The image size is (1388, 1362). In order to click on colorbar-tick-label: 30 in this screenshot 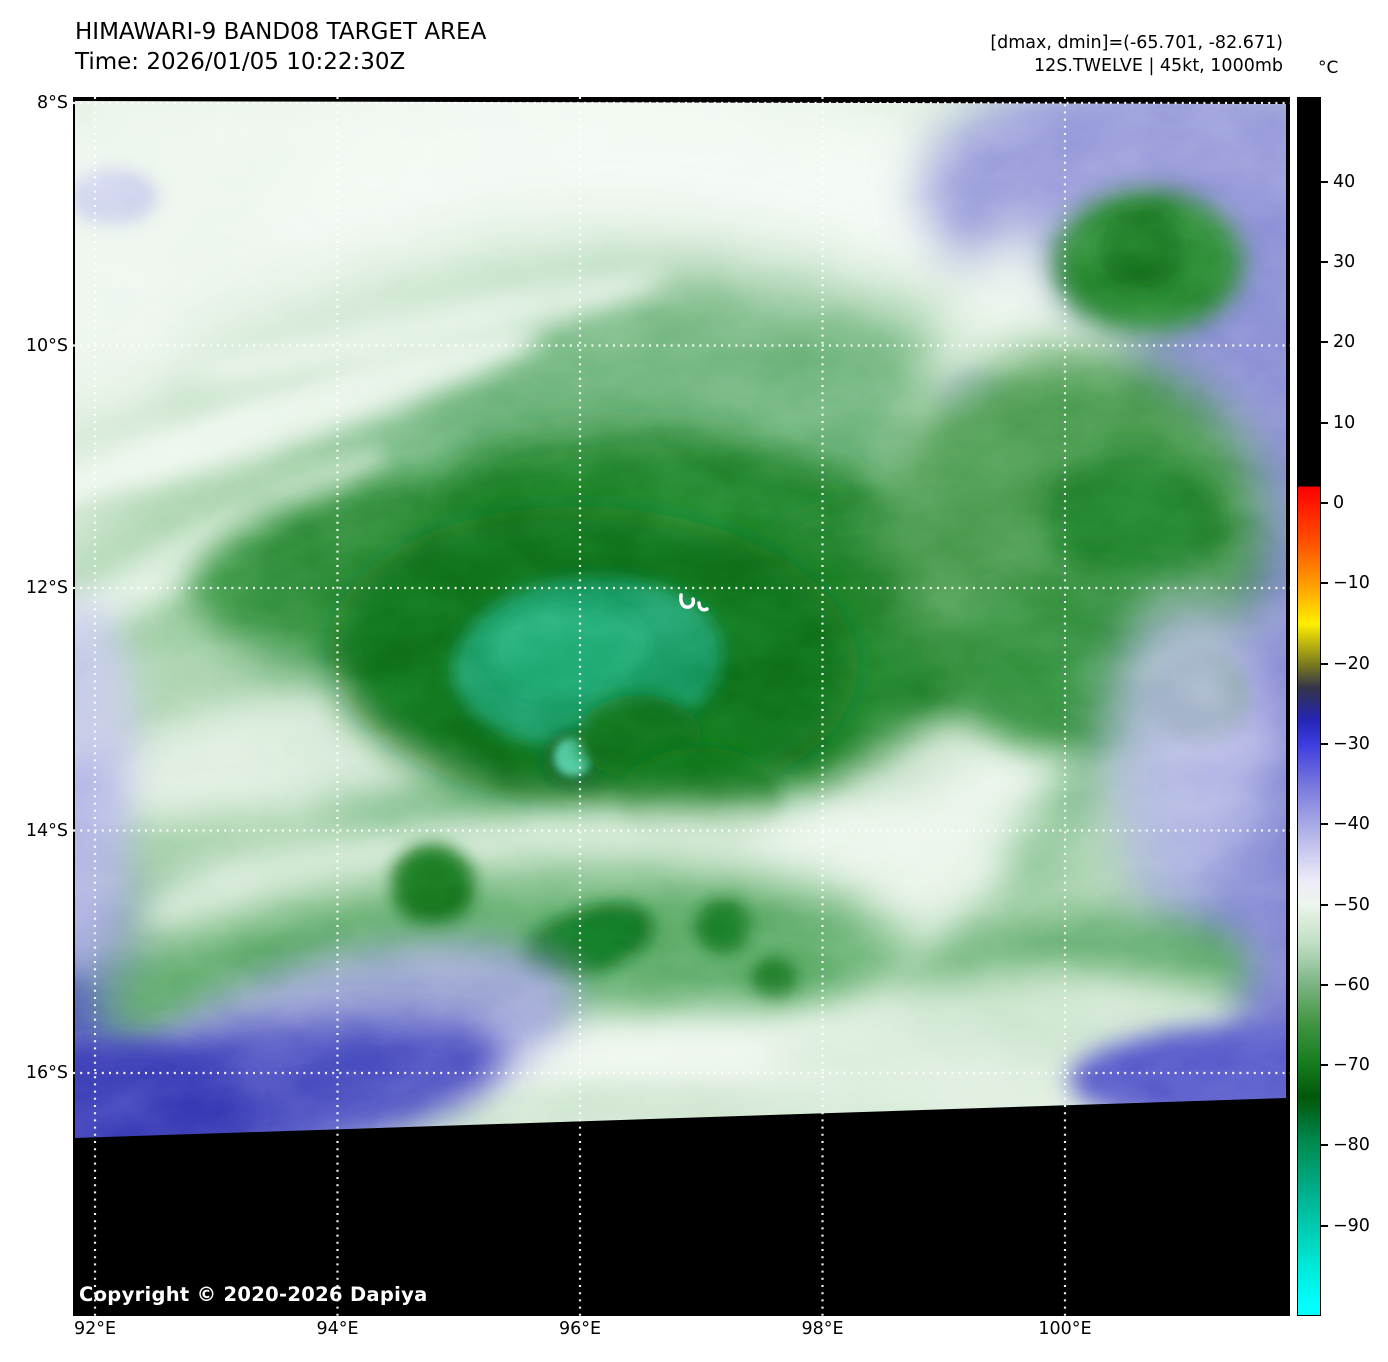, I will do `click(1344, 262)`.